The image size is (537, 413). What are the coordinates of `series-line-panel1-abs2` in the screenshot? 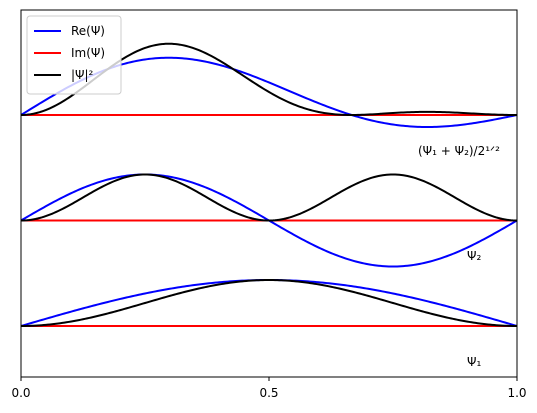 It's located at (269, 197).